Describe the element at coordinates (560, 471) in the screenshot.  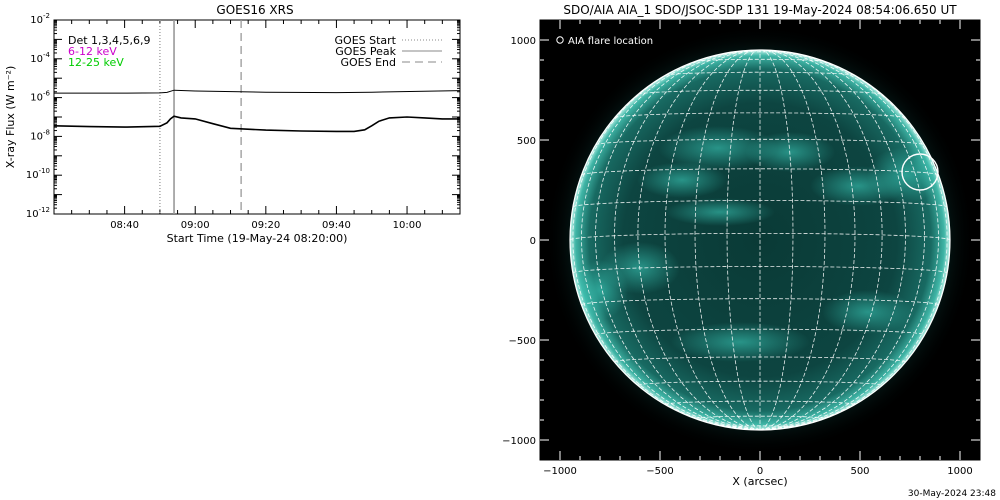
I see `aia-x-tick-label: −1000` at that location.